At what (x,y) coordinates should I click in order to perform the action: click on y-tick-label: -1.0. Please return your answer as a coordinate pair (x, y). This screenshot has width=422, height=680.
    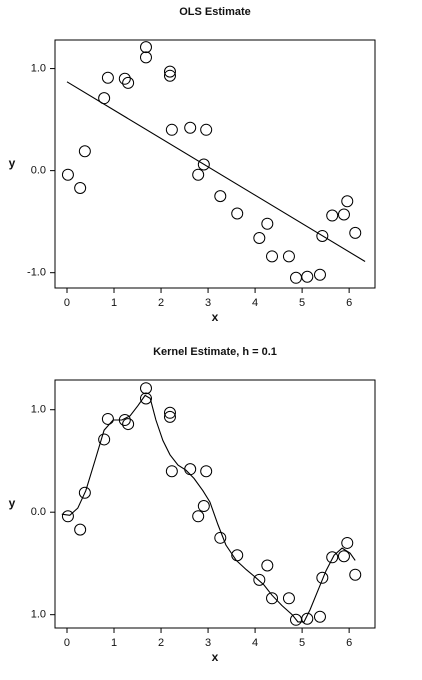
    Looking at the image, I should click on (36, 273).